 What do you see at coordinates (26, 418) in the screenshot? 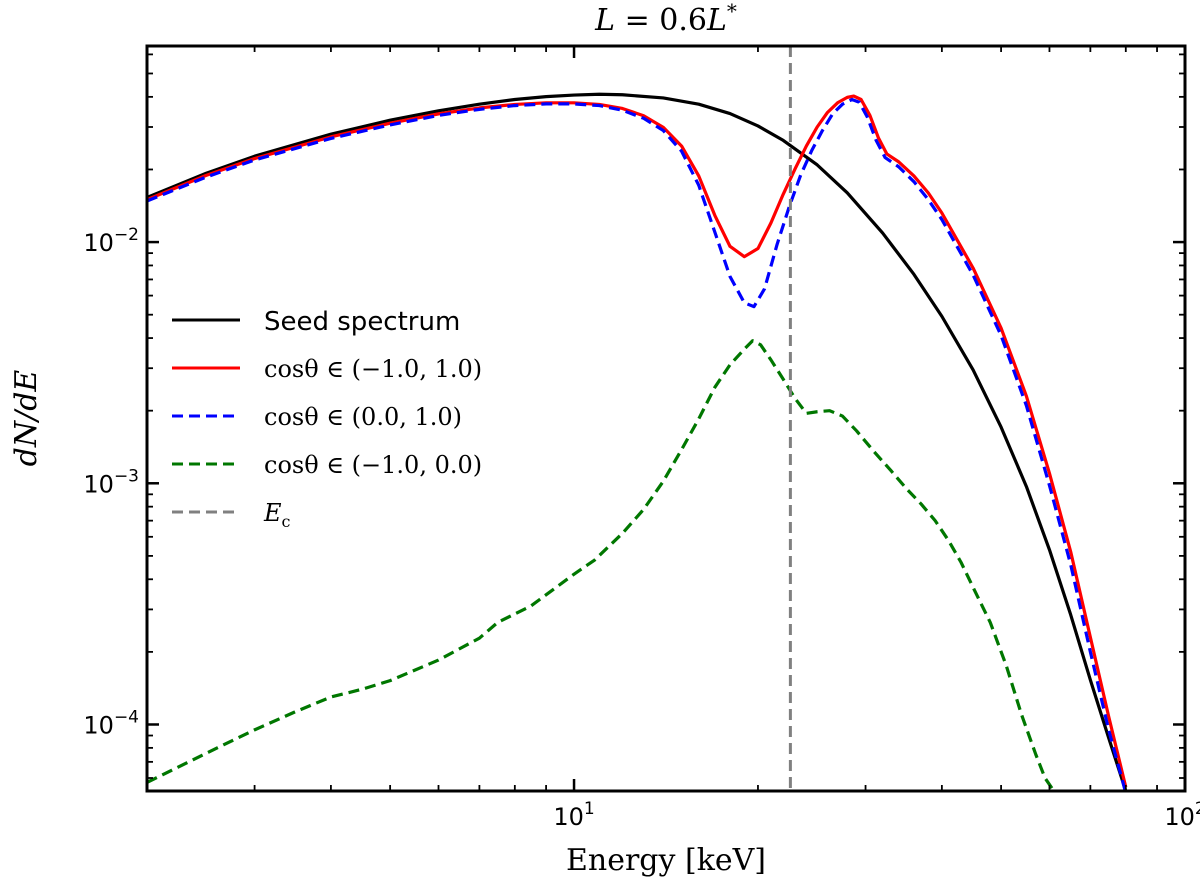
I see `y-axis-label: dN/dE` at bounding box center [26, 418].